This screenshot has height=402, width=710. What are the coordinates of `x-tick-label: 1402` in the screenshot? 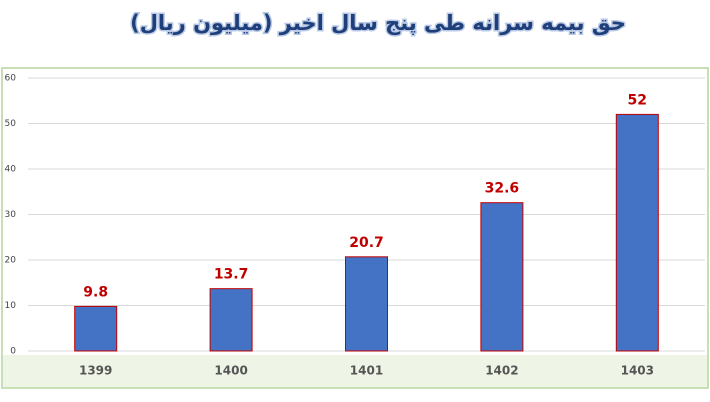 It's located at (501, 371).